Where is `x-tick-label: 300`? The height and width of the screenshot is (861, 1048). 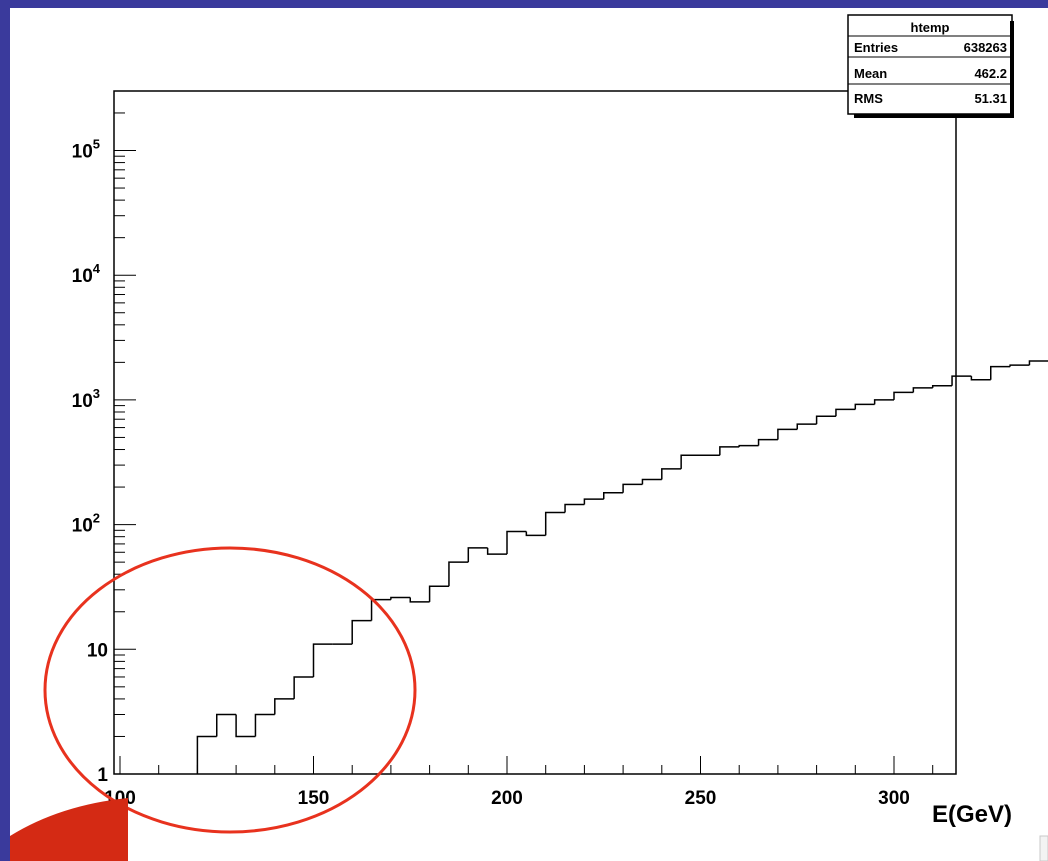 x-tick-label: 300 is located at coordinates (894, 798).